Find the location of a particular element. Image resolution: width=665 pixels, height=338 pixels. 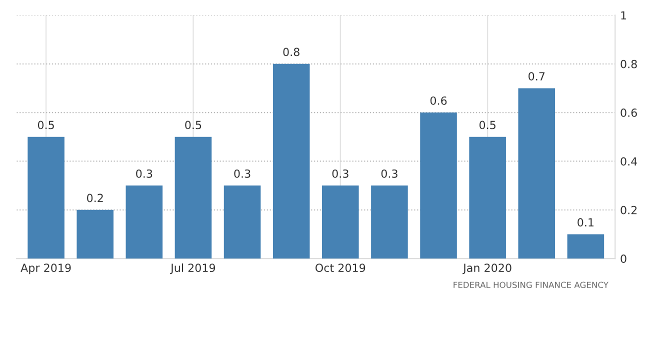

x-tick-label: Jan 2020 is located at coordinates (487, 269).